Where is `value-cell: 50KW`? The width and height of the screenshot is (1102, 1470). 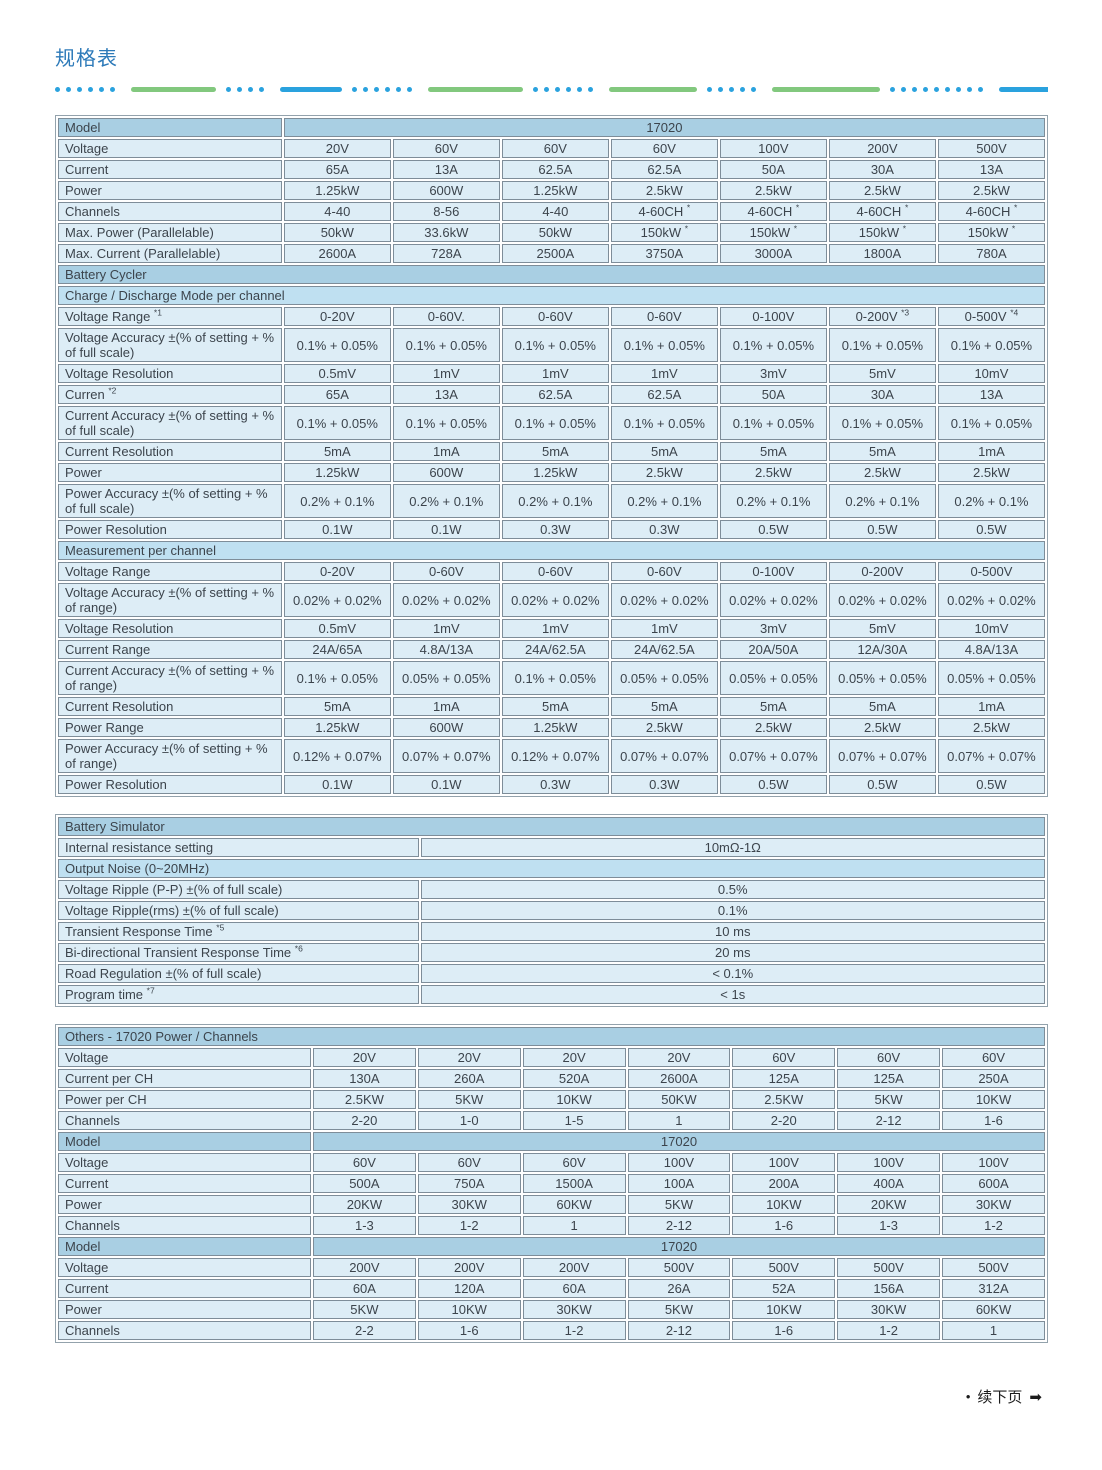
value-cell: 50KW is located at coordinates (679, 1099).